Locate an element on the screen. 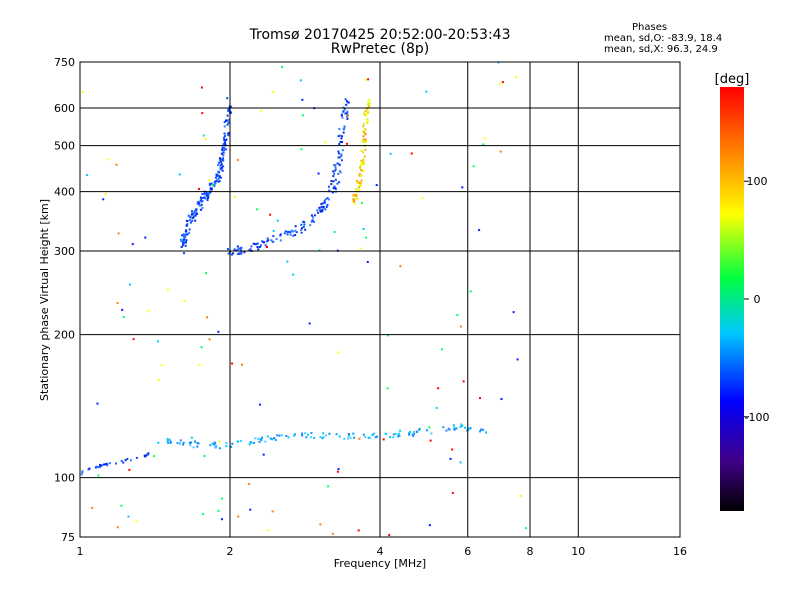 Image resolution: width=800 pixels, height=600 pixels. colorbar-tick-label: -100 is located at coordinates (757, 417).